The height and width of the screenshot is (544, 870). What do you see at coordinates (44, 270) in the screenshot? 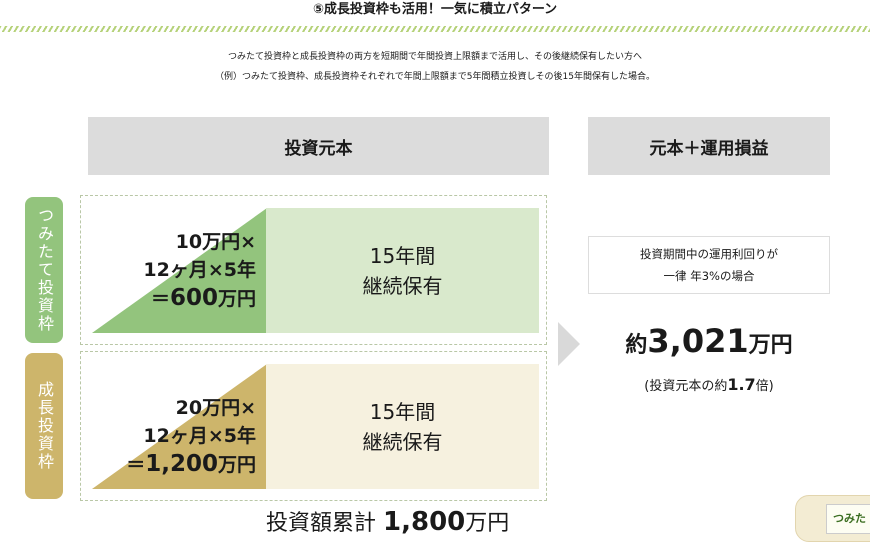
I see `tsumitate-tag: つみたて投資枠` at bounding box center [44, 270].